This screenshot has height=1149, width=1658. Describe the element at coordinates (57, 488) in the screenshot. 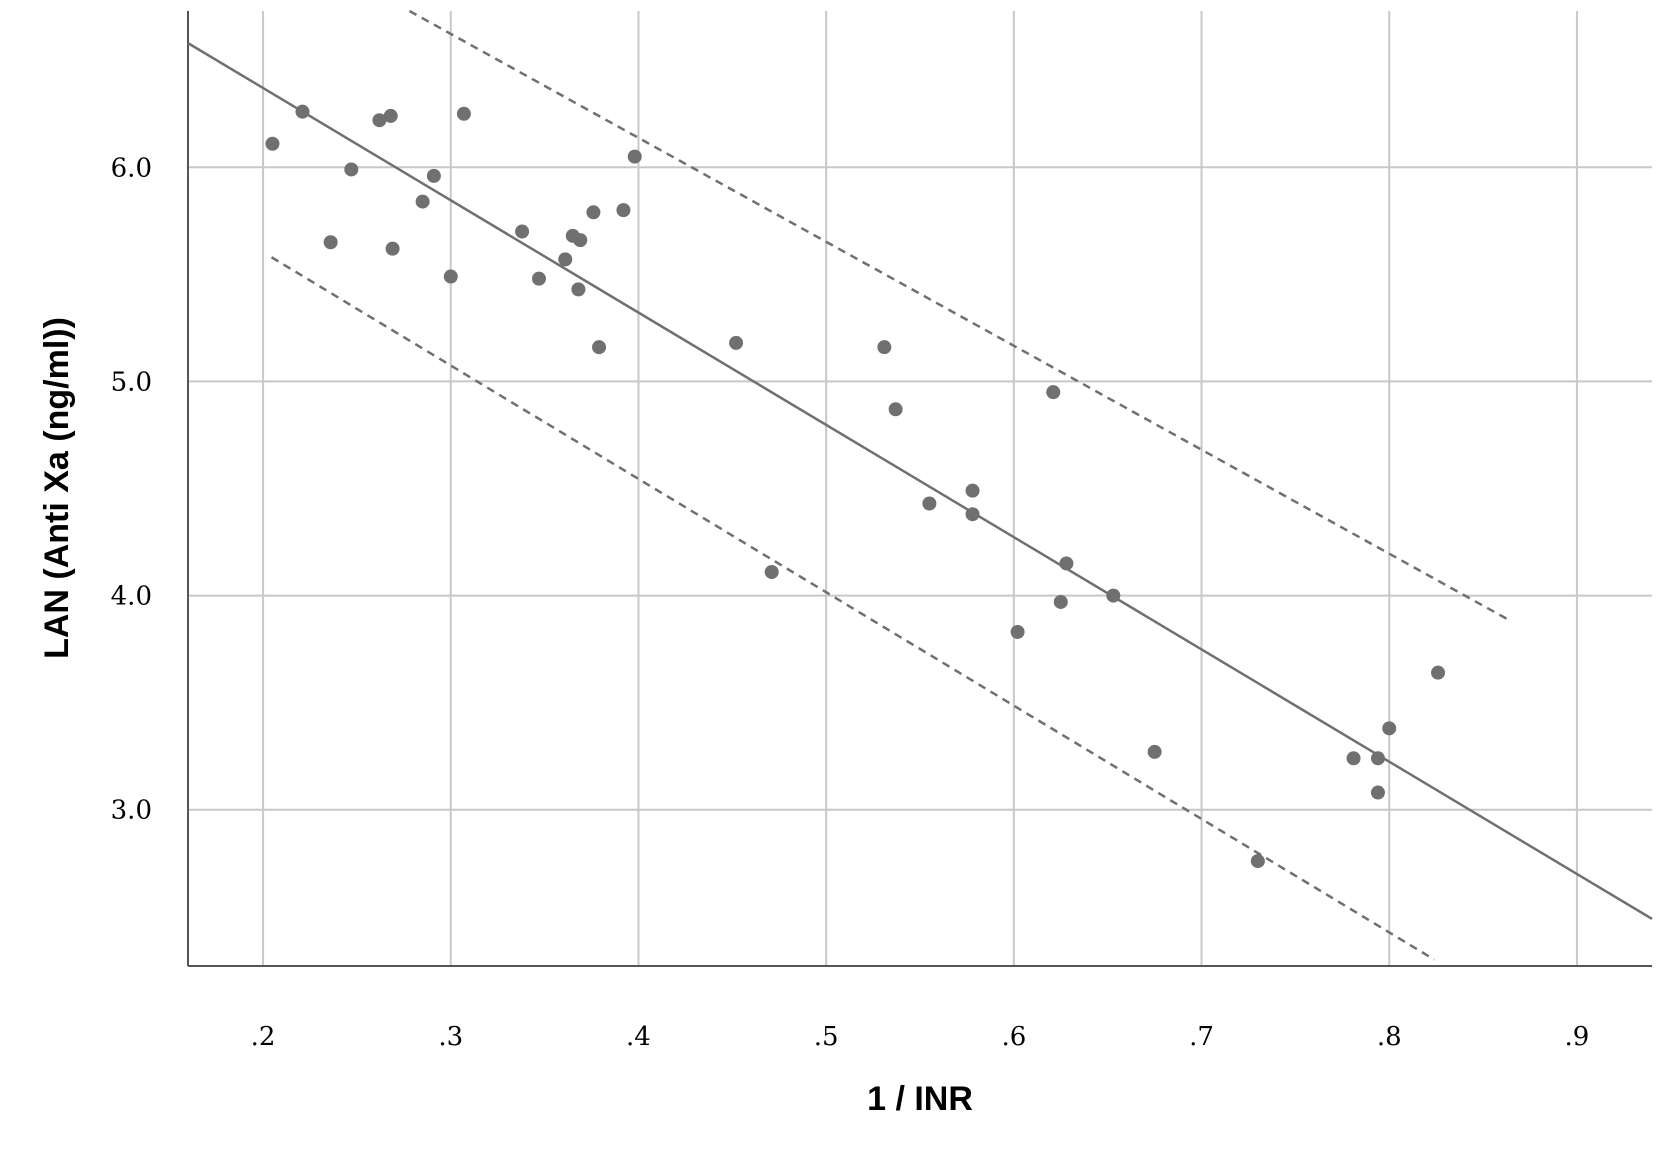

I see `y-axis-title: LAN (Anti Xa (ng/ml))` at that location.